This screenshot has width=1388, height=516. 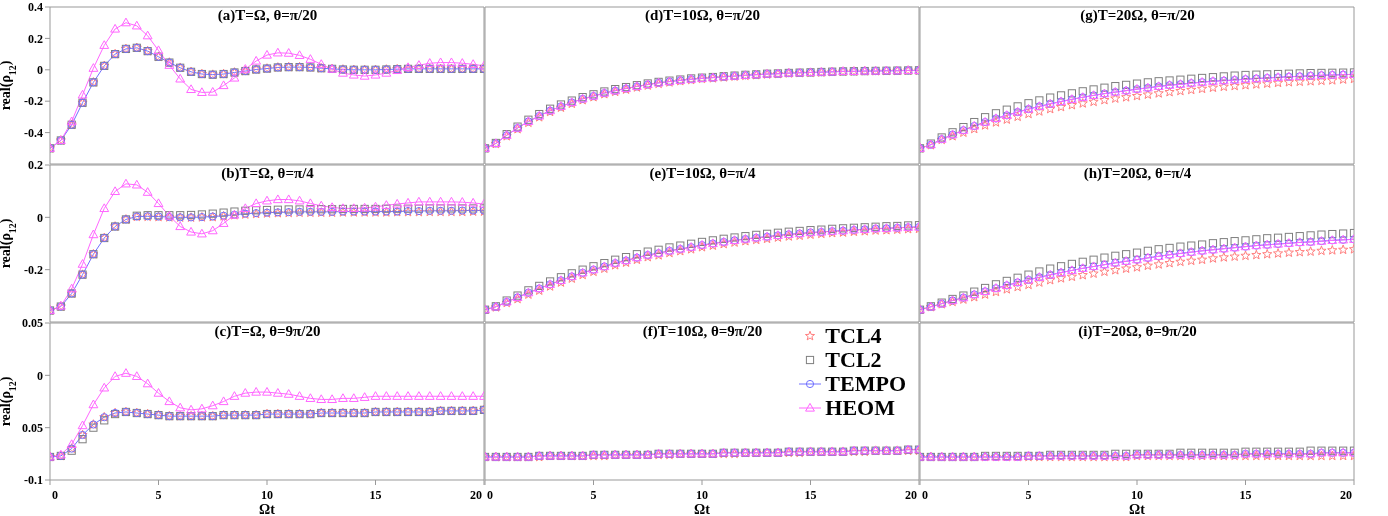 What do you see at coordinates (1137, 15) in the screenshot?
I see `chart-title: (g)T=20Ω, θ=π/20` at bounding box center [1137, 15].